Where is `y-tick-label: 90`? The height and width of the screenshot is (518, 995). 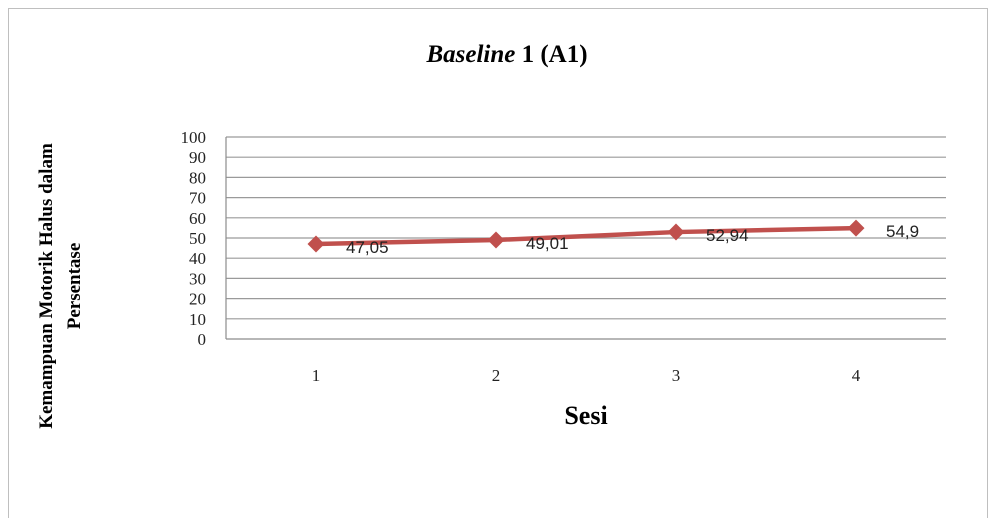
y-tick-label: 90 is located at coordinates (197, 157).